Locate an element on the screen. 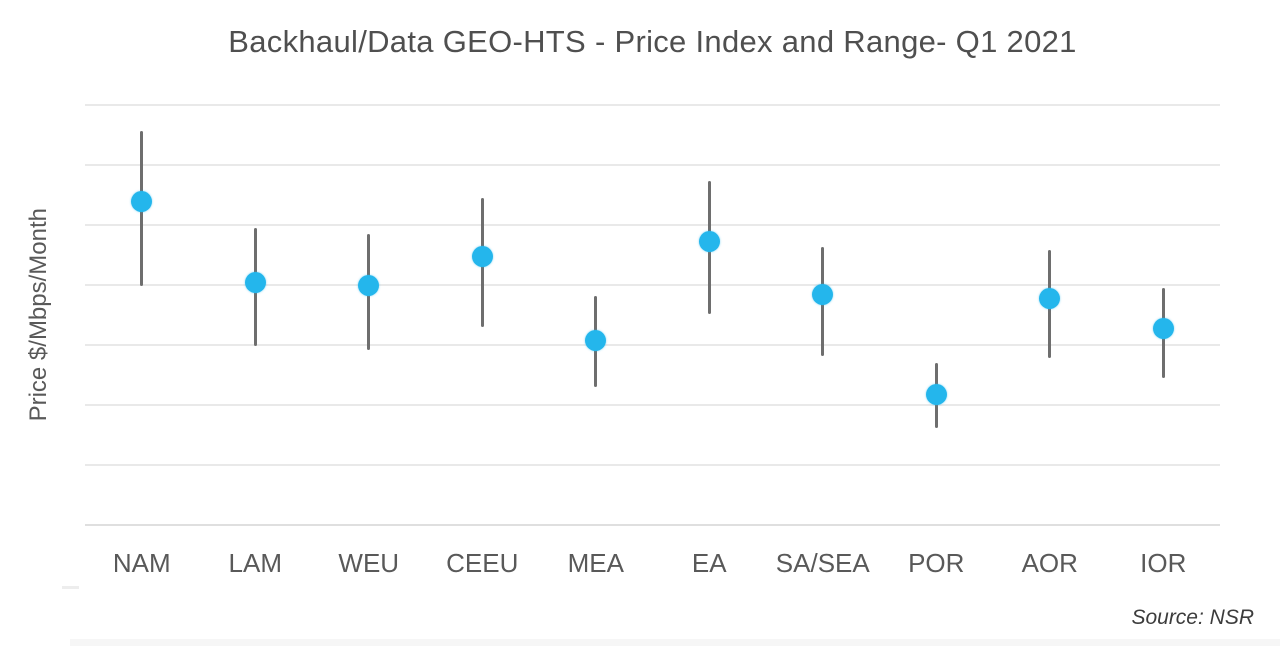  y-axis-label-container: Price $/Mbps/Month is located at coordinates (39, 315).